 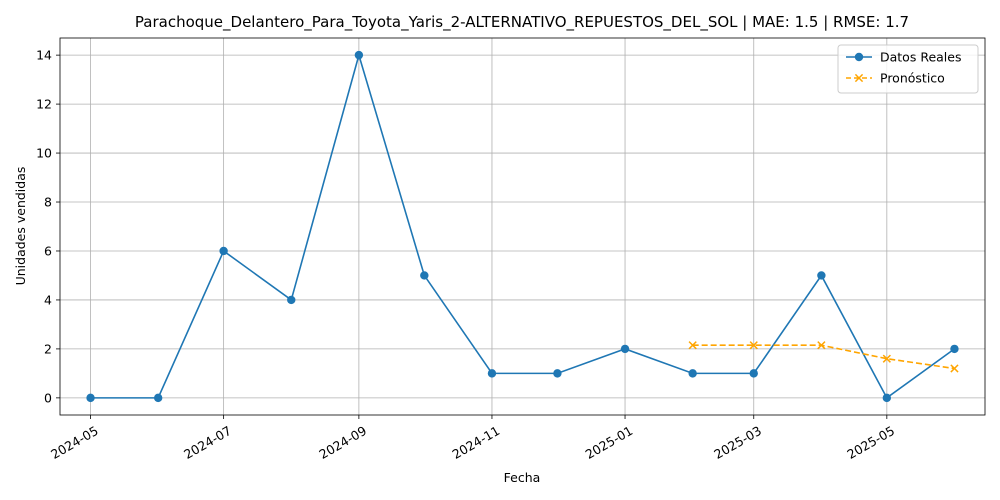 What do you see at coordinates (44, 104) in the screenshot?
I see `y-tick-label: 12` at bounding box center [44, 104].